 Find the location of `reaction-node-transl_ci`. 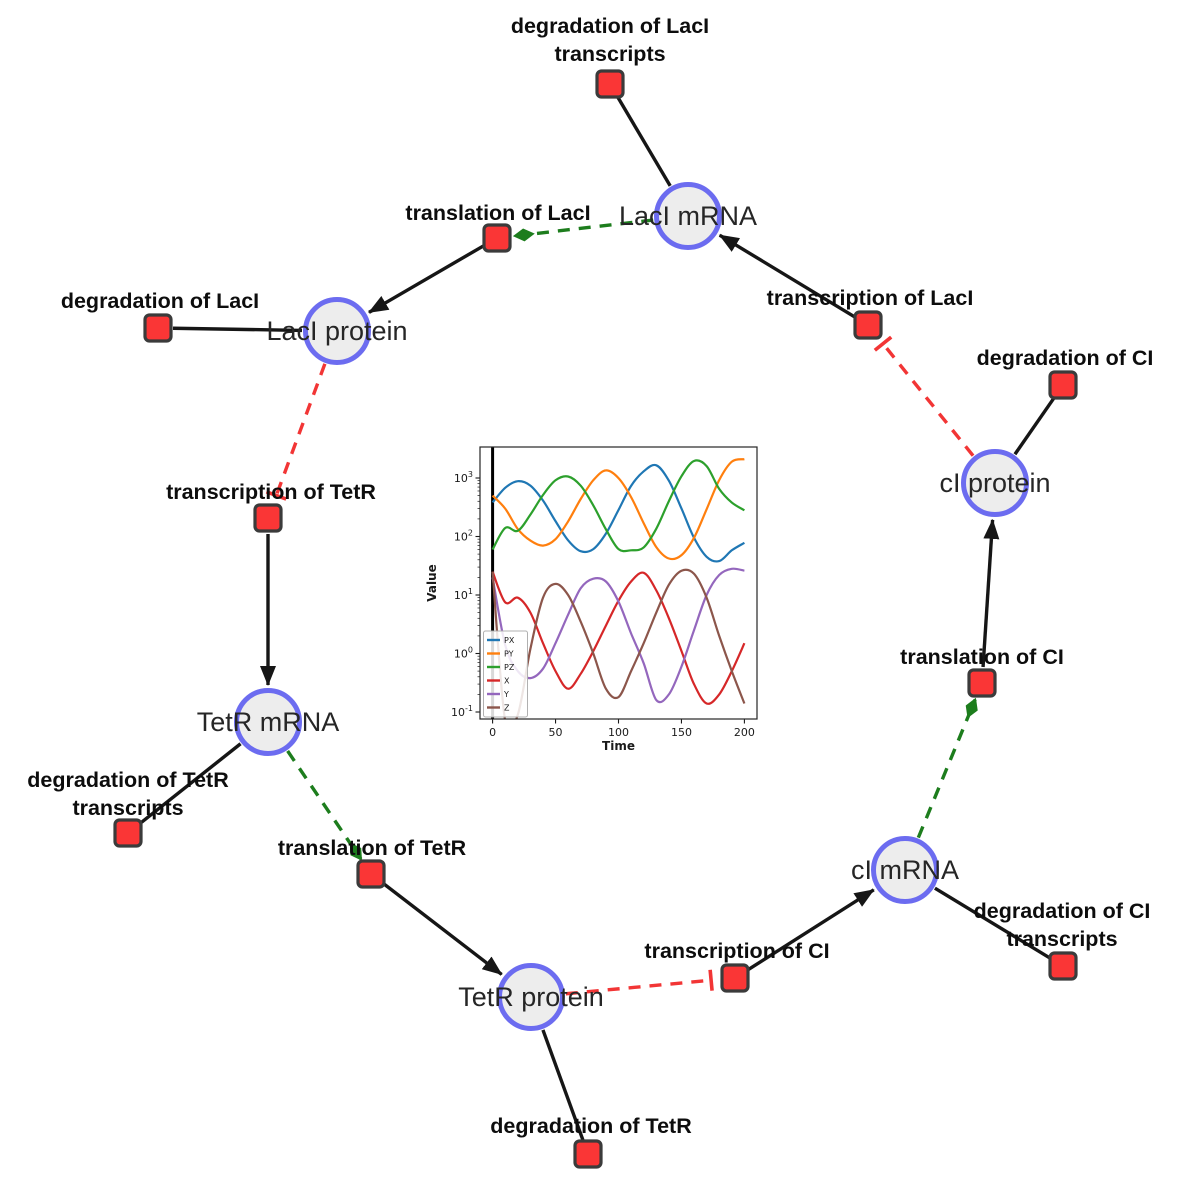

reaction-node-transl_ci is located at coordinates (982, 683).